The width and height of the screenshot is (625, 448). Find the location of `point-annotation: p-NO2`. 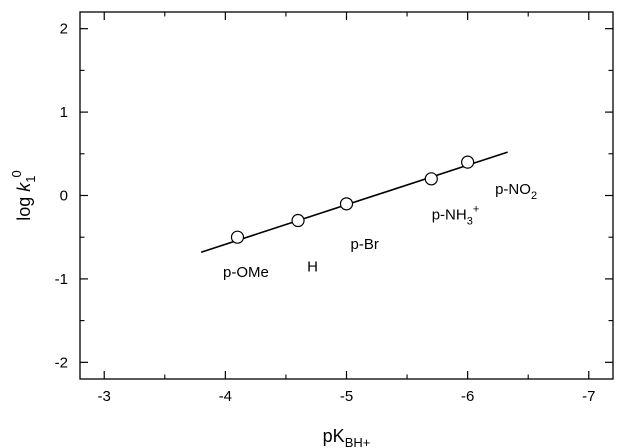

point-annotation: p-NO2 is located at coordinates (516, 191).